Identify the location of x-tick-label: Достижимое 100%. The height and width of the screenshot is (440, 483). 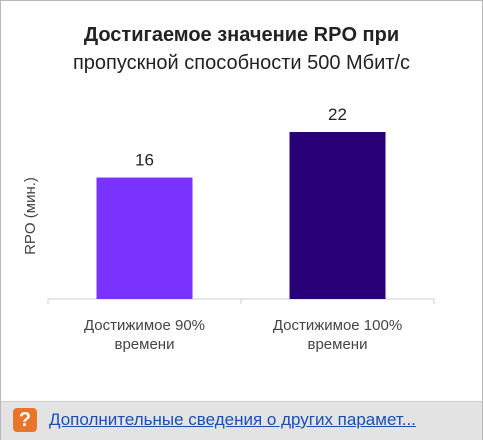
(337, 325).